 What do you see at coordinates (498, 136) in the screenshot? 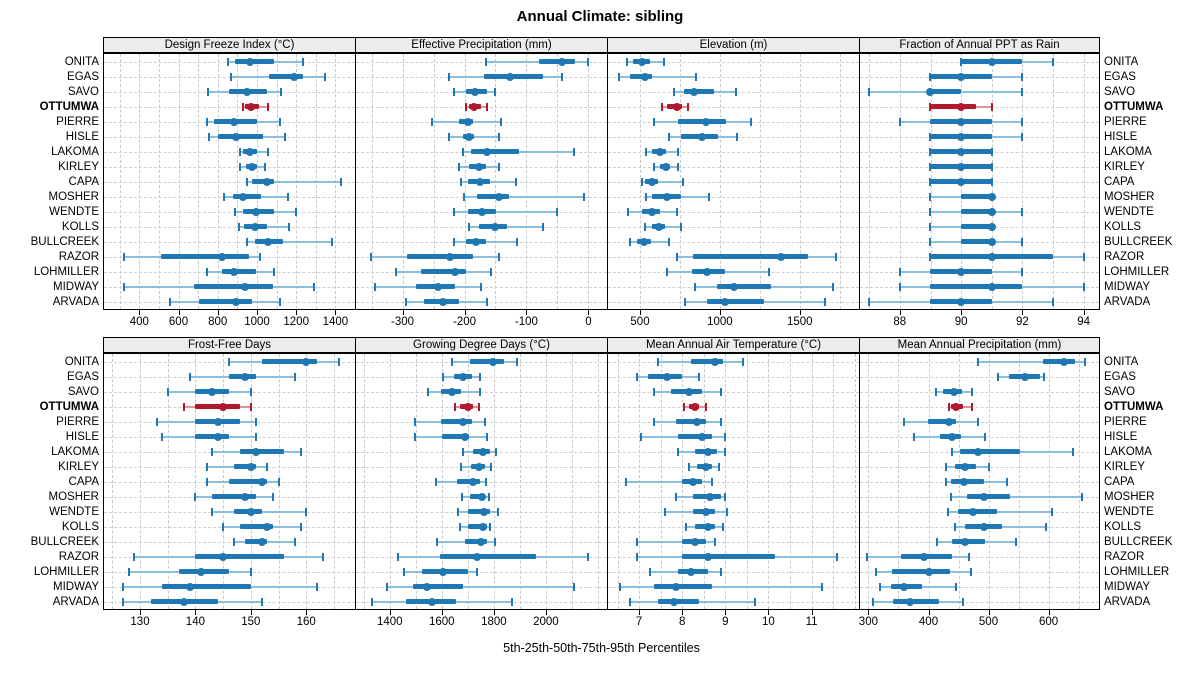
I see `whisker-cap-high-HISLE` at bounding box center [498, 136].